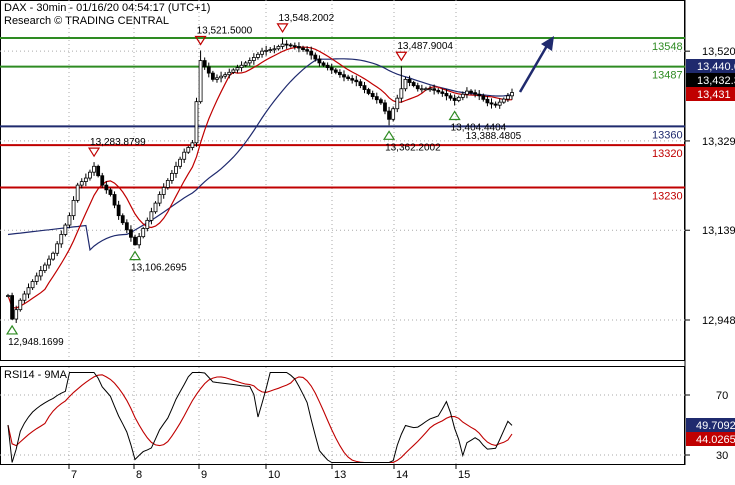 The image size is (735, 485). Describe the element at coordinates (139, 474) in the screenshot. I see `time-tick-label: 8` at that location.